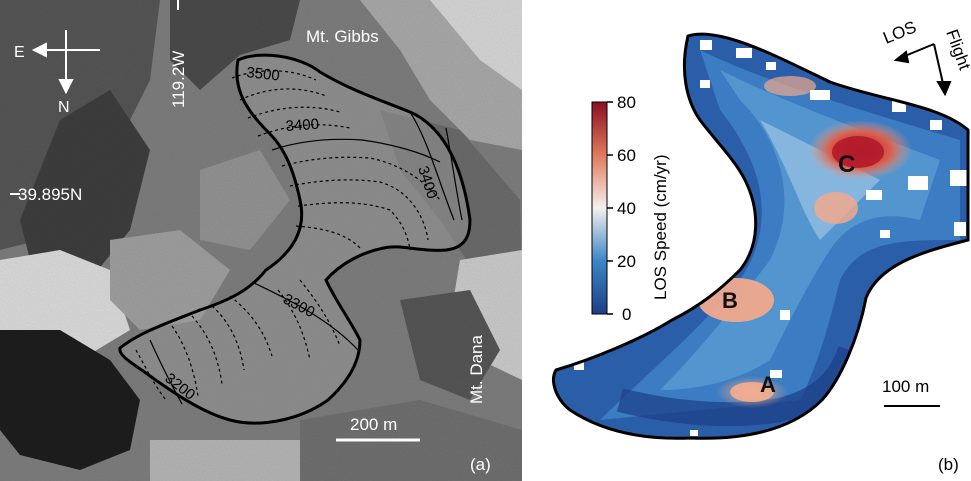 The width and height of the screenshot is (971, 481). What do you see at coordinates (730, 300) in the screenshot?
I see `hotspot-b-label: B` at bounding box center [730, 300].